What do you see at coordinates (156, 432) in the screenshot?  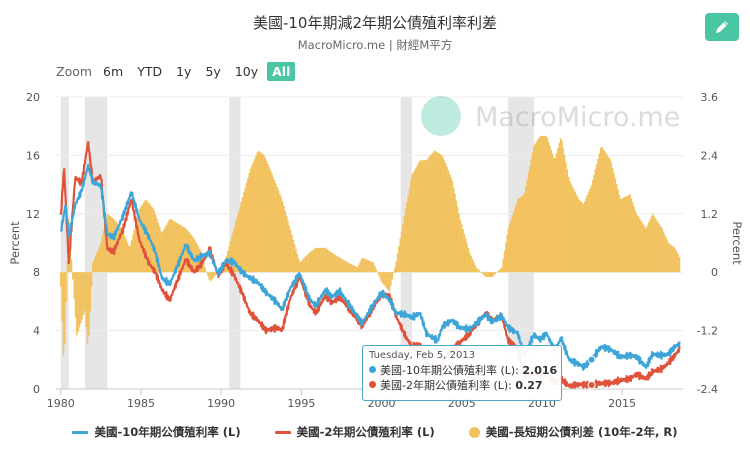 I see `legend-item-10y: 美國-10年期公債殖利率 (L)` at bounding box center [156, 432].